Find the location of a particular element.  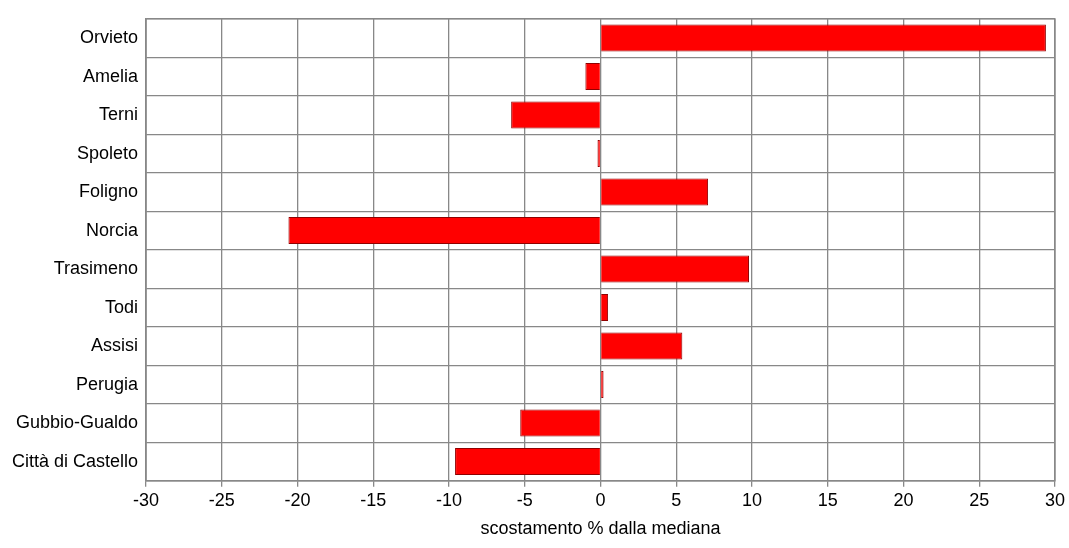

x-tick-label: 10 is located at coordinates (752, 499).